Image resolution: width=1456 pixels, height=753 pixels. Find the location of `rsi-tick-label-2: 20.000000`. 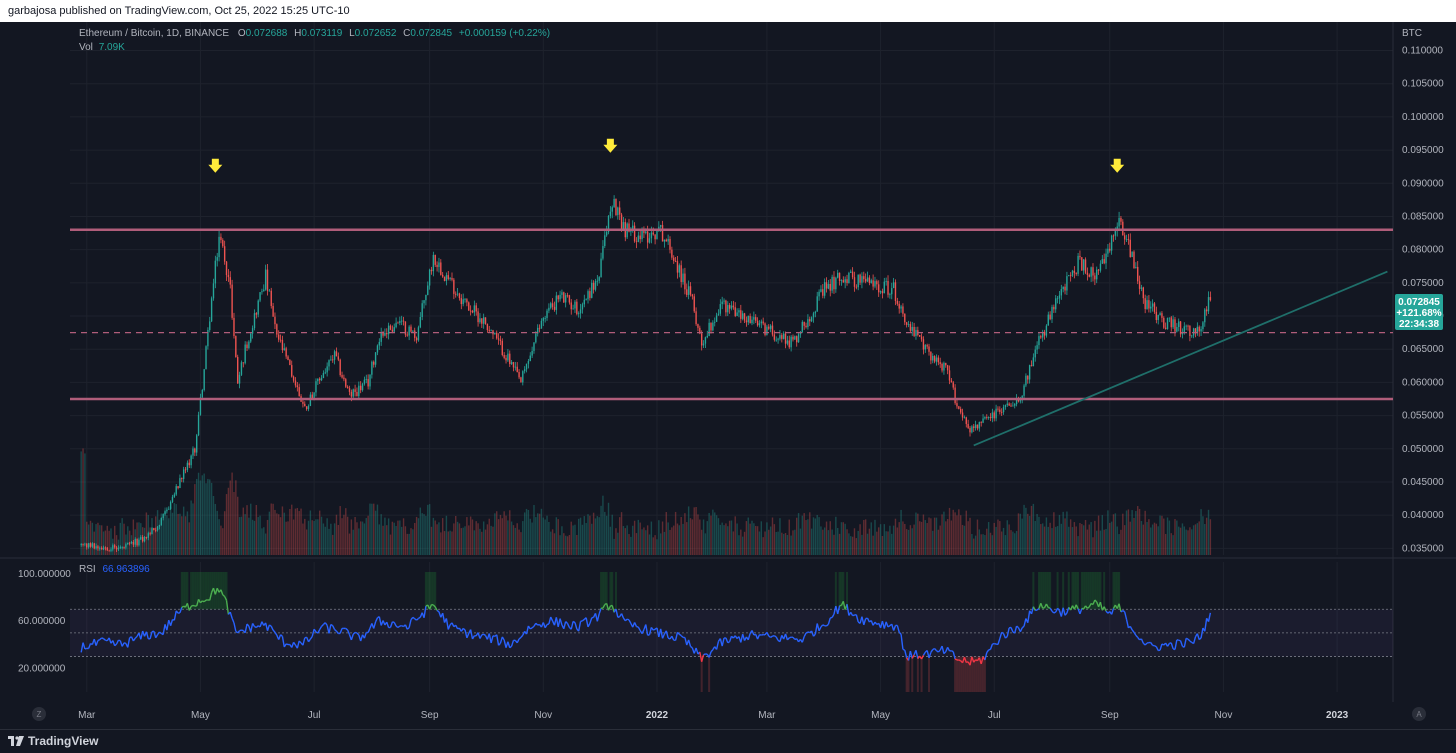

rsi-tick-label-2: 20.000000 is located at coordinates (42, 668).